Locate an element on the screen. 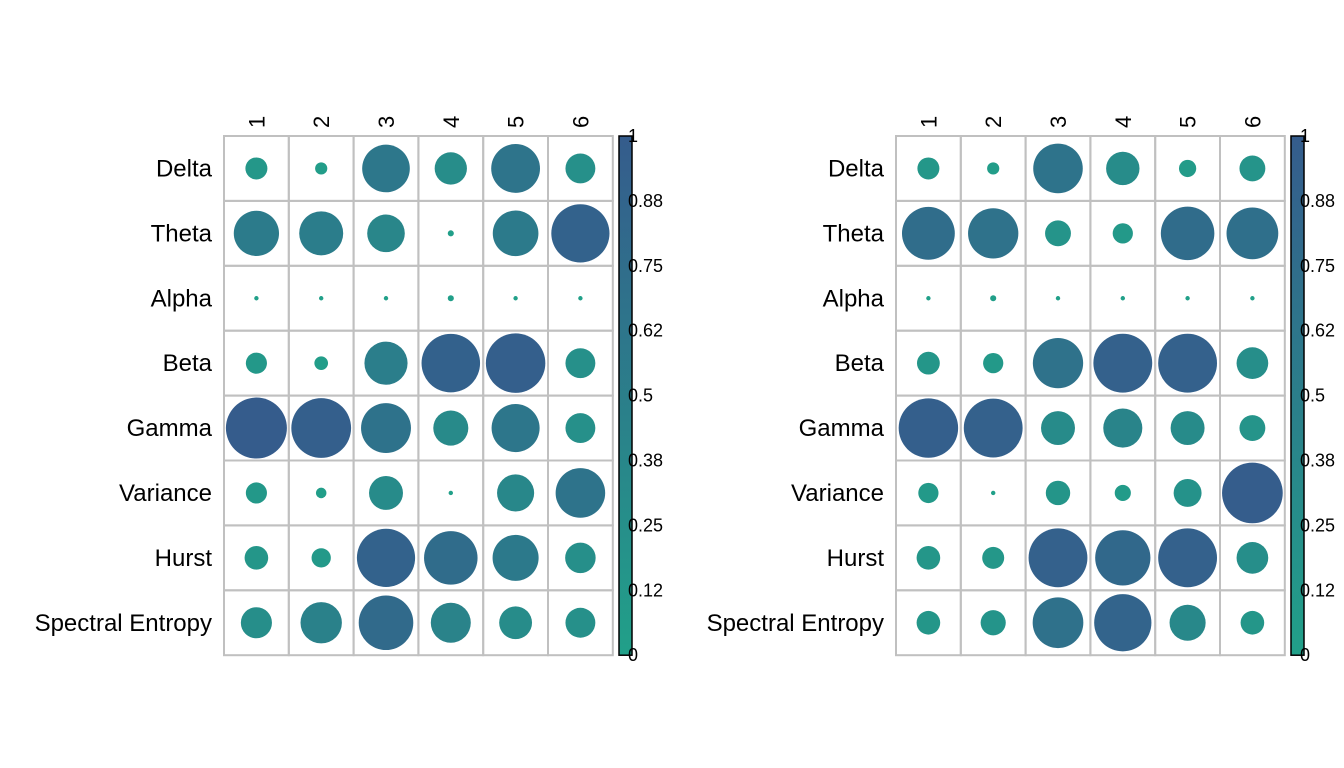 The width and height of the screenshot is (1344, 768). colorbar-tick-label: 0.25 is located at coordinates (645, 525).